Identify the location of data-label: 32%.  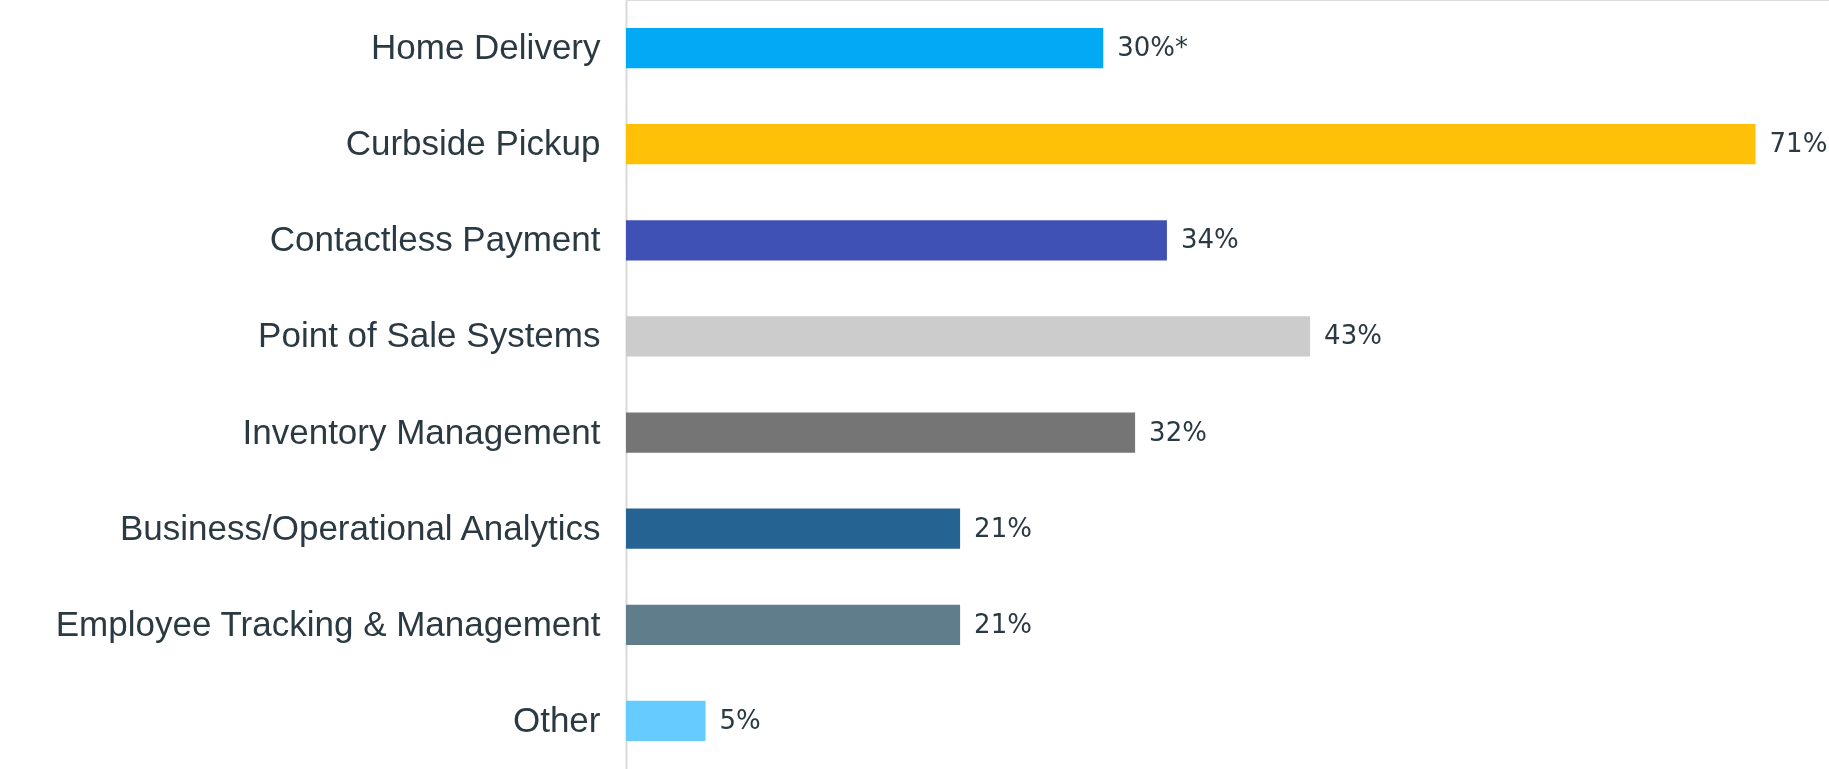
(1178, 431).